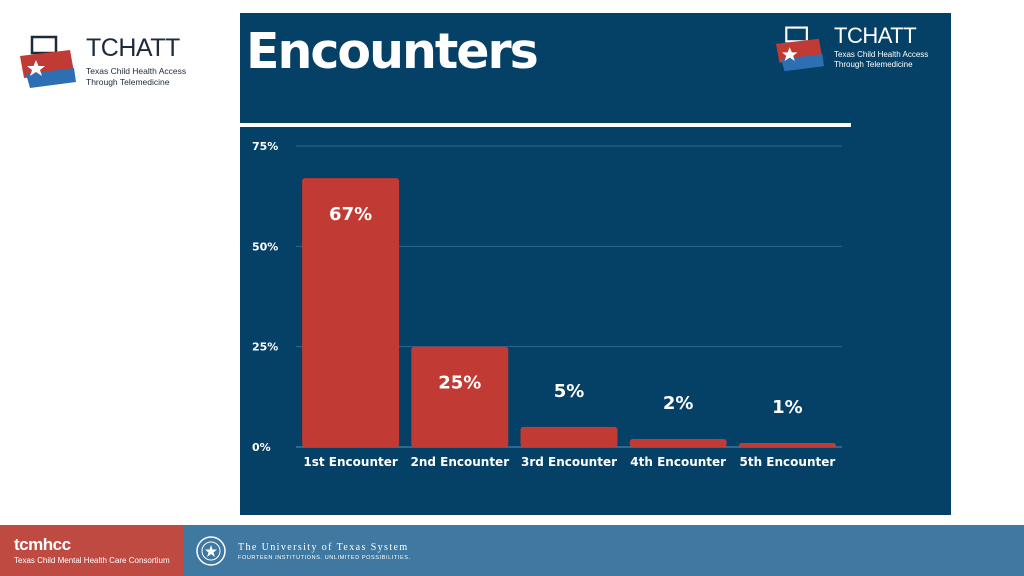  I want to click on ut-system-name: The University of Texas System, so click(323, 547).